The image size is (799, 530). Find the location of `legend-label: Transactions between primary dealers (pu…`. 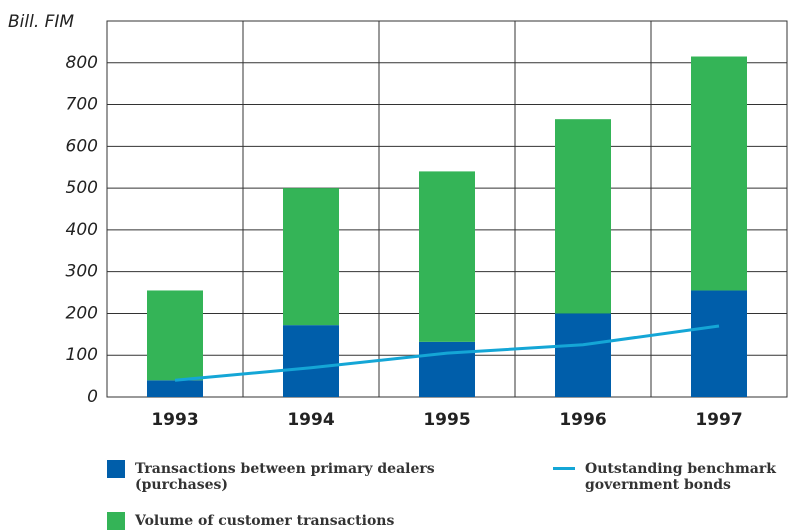

legend-label: Transactions between primary dealers (pu… is located at coordinates (285, 477).